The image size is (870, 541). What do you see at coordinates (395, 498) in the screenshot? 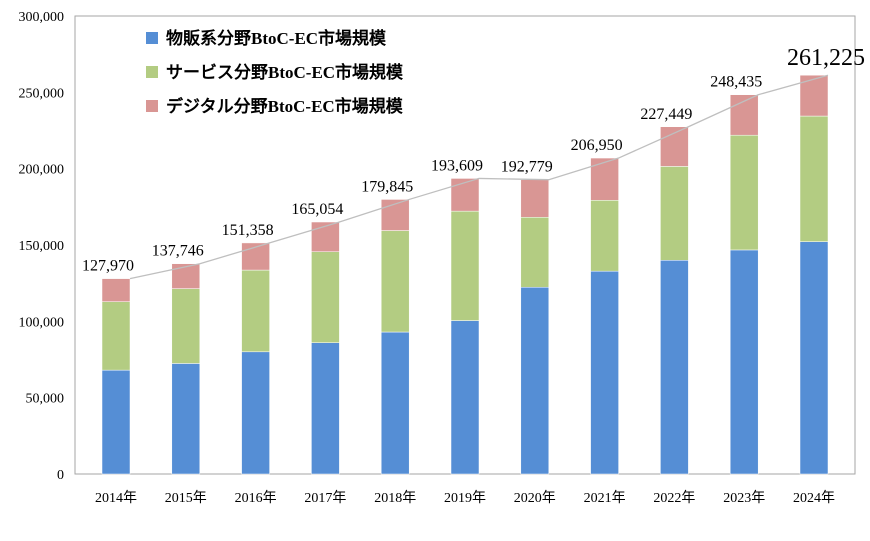
I see `x-tick-label: 2018年` at bounding box center [395, 498].